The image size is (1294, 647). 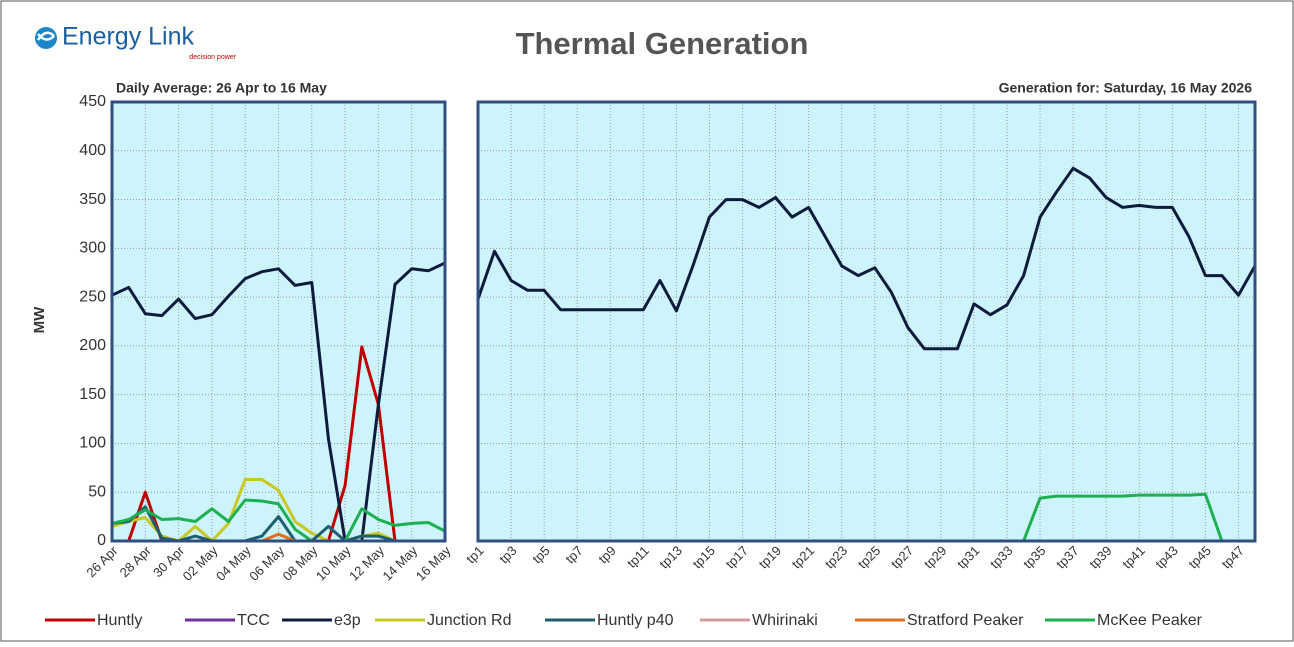 What do you see at coordinates (92, 345) in the screenshot?
I see `y-tick-label: 200` at bounding box center [92, 345].